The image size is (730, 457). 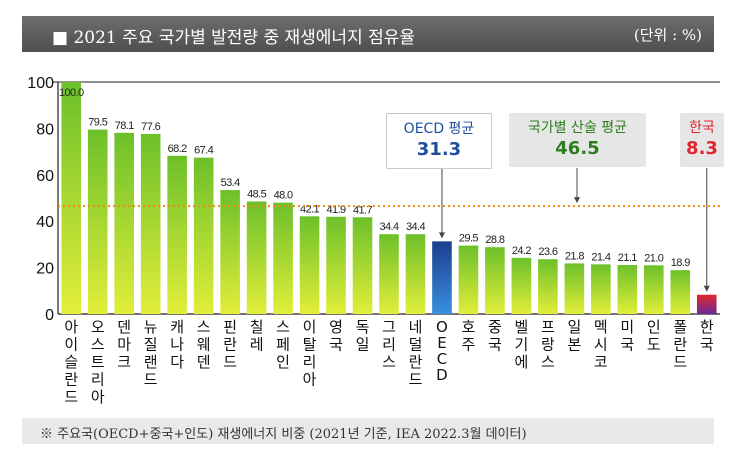 I want to click on average-pointer-arrow, so click(x=577, y=200).